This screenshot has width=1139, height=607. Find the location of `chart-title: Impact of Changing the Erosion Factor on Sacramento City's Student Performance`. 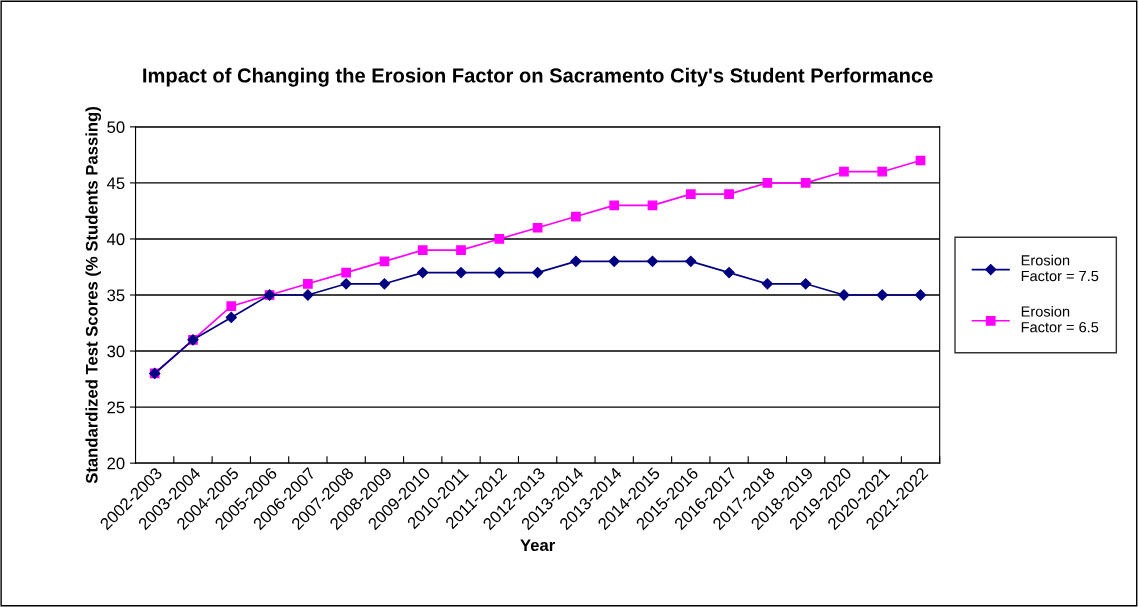

chart-title: Impact of Changing the Erosion Factor on Sacramento City's Student Performance is located at coordinates (538, 77).